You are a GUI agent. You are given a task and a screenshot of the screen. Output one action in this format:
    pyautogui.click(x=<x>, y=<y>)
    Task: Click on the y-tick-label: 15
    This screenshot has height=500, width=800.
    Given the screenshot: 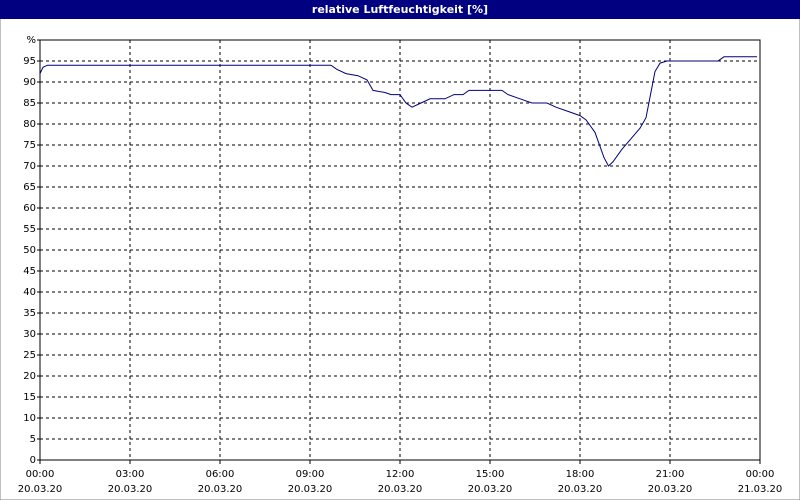 What is the action you would take?
    pyautogui.click(x=29, y=397)
    